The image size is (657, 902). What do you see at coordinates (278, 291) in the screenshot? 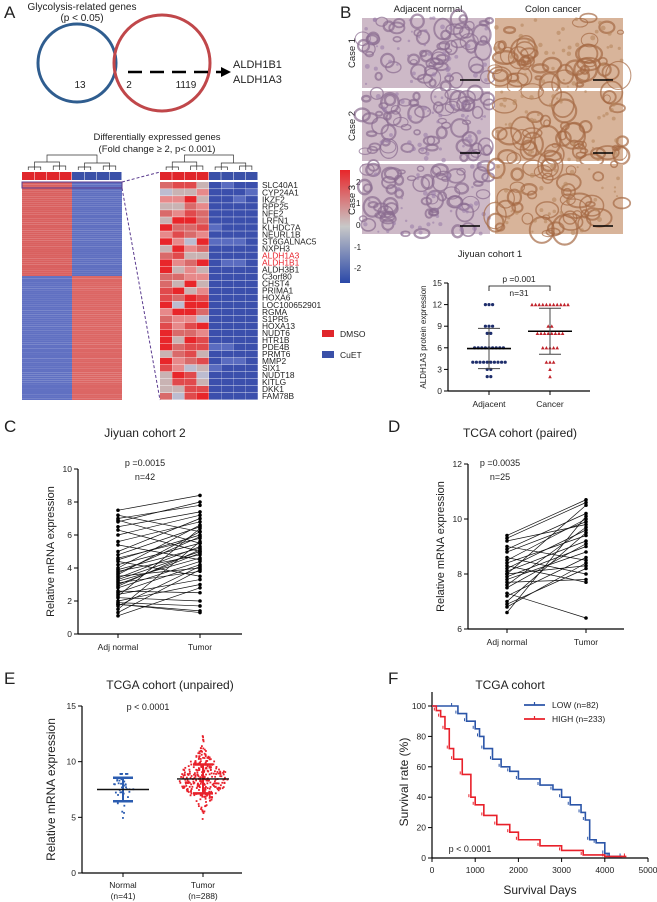
I see `gene-label: PRIMA1` at bounding box center [278, 291].